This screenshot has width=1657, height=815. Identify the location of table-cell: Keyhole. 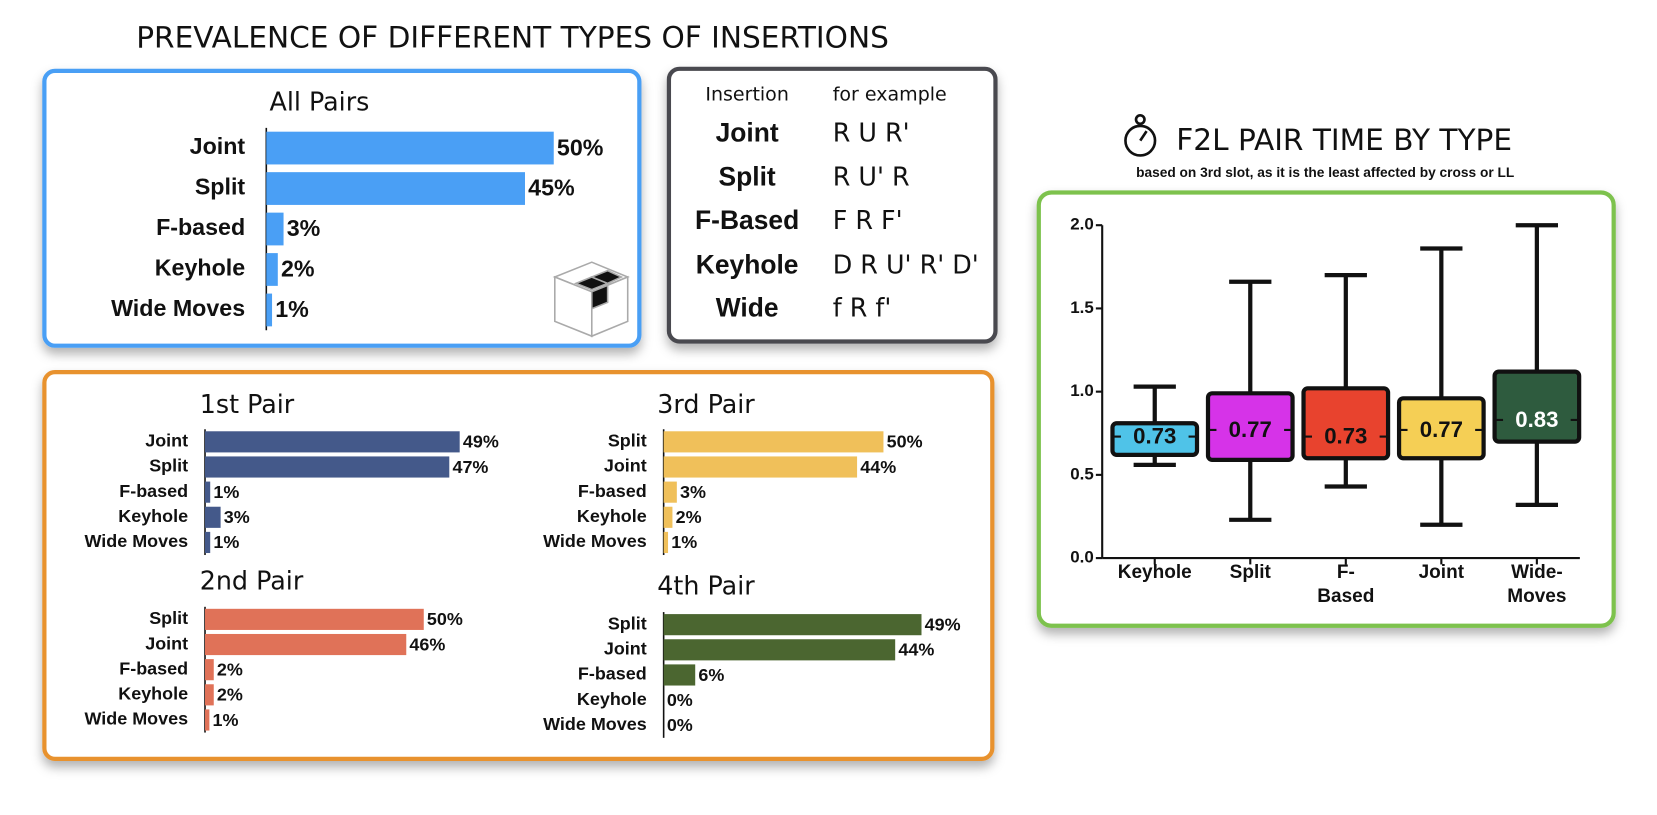
(747, 264).